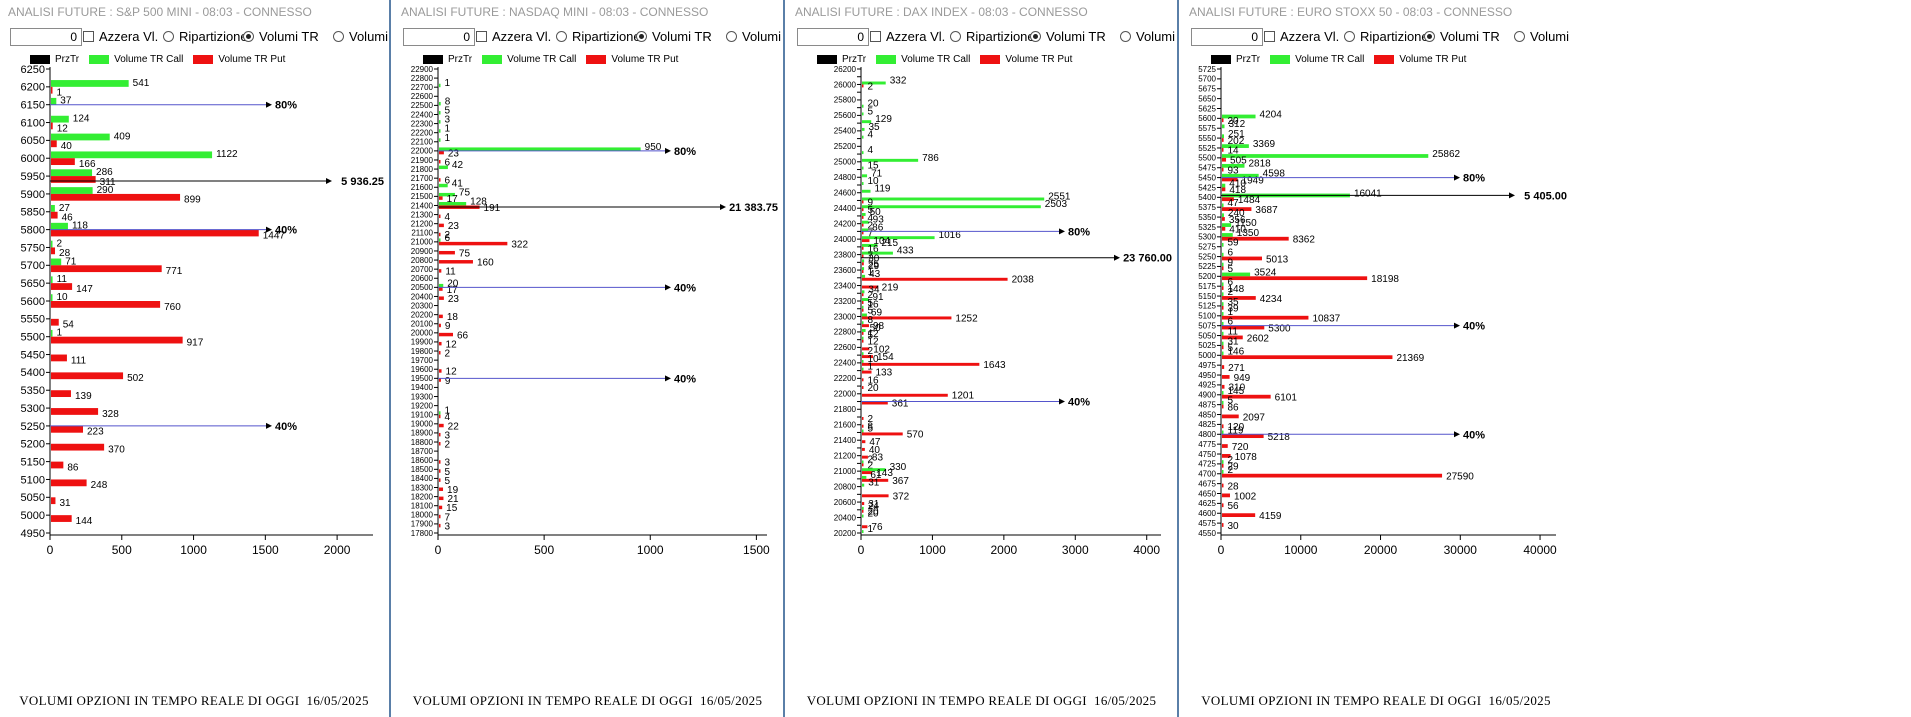 The width and height of the screenshot is (1911, 717). What do you see at coordinates (845, 533) in the screenshot?
I see `y-tick-label: 20200` at bounding box center [845, 533].